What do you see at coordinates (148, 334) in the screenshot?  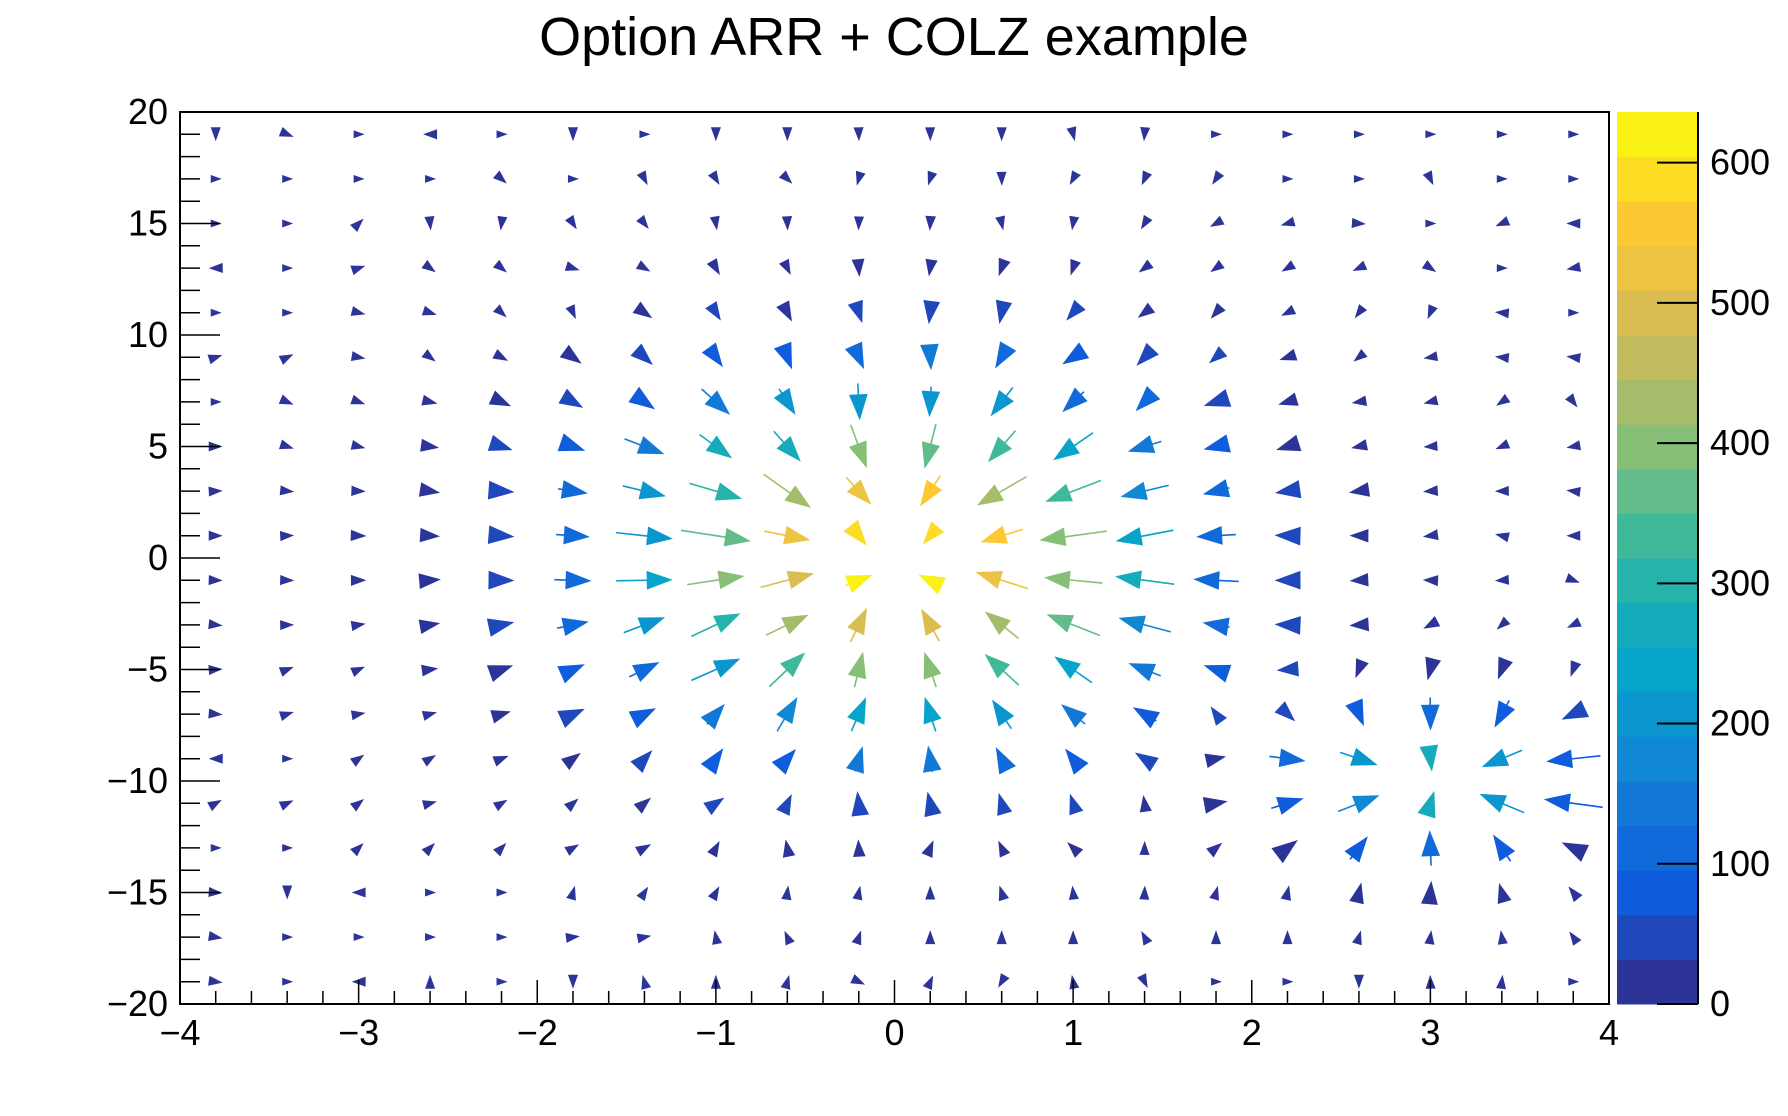 I see `y-tick-label: 10` at bounding box center [148, 334].